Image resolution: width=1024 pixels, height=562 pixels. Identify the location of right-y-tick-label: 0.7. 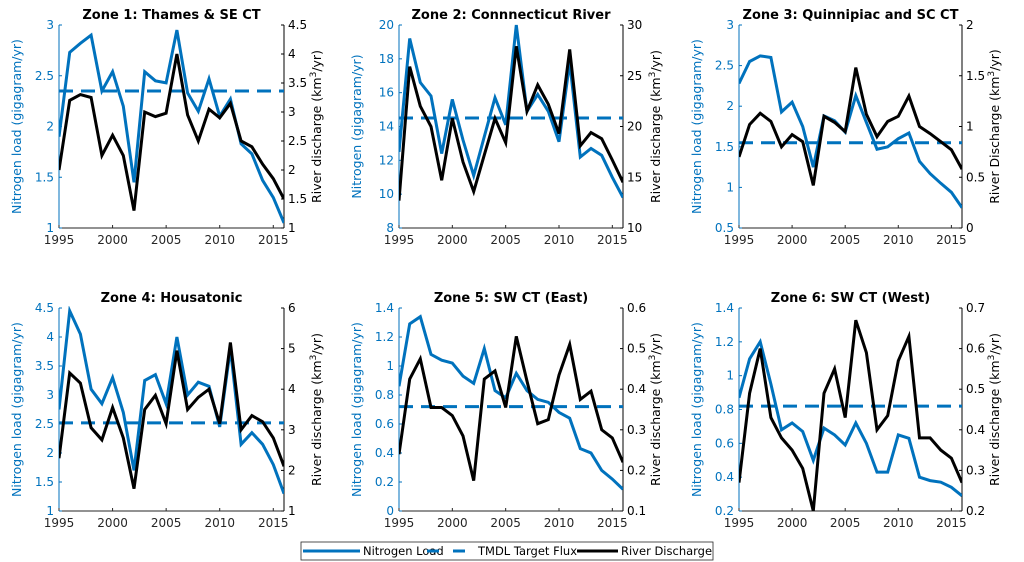
(975, 308).